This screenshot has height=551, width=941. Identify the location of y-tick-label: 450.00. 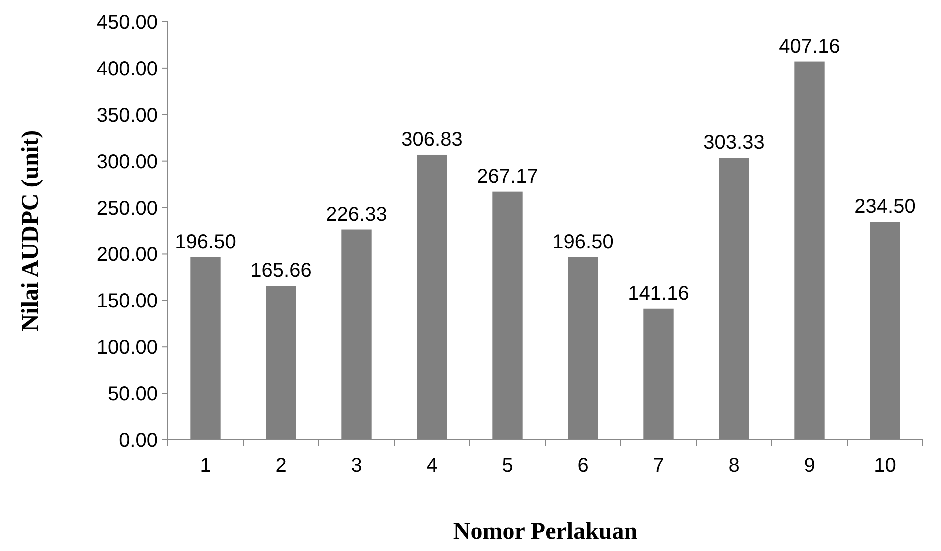
(127, 23).